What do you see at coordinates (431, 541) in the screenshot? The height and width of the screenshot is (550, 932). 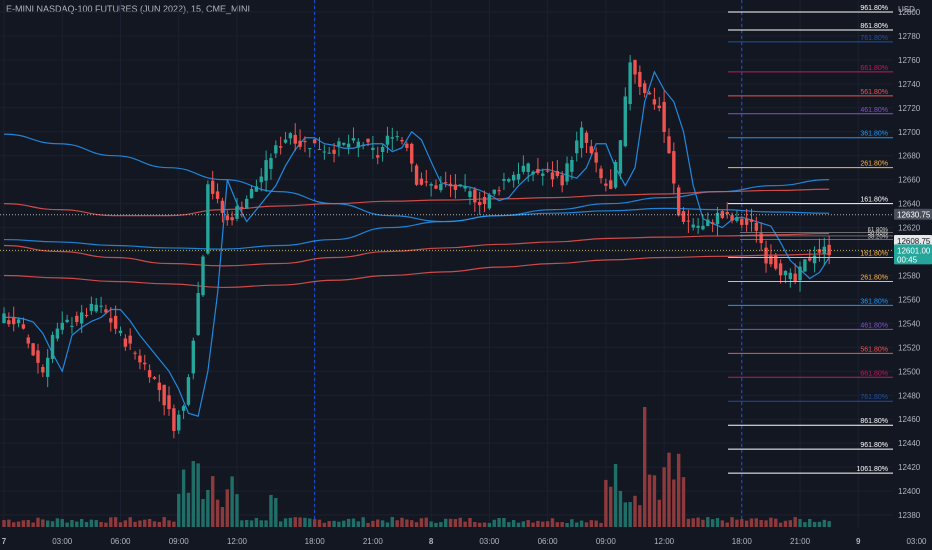 I see `time-tick-label: 8` at bounding box center [431, 541].